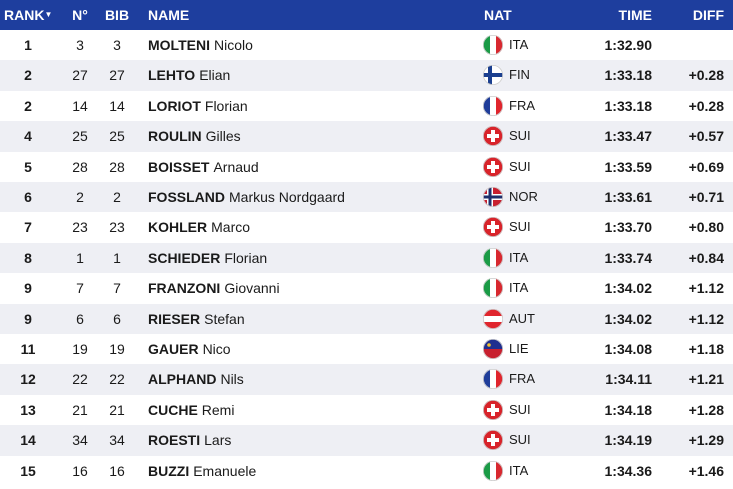 The width and height of the screenshot is (733, 489). What do you see at coordinates (169, 470) in the screenshot?
I see `surname: BUZZI` at bounding box center [169, 470].